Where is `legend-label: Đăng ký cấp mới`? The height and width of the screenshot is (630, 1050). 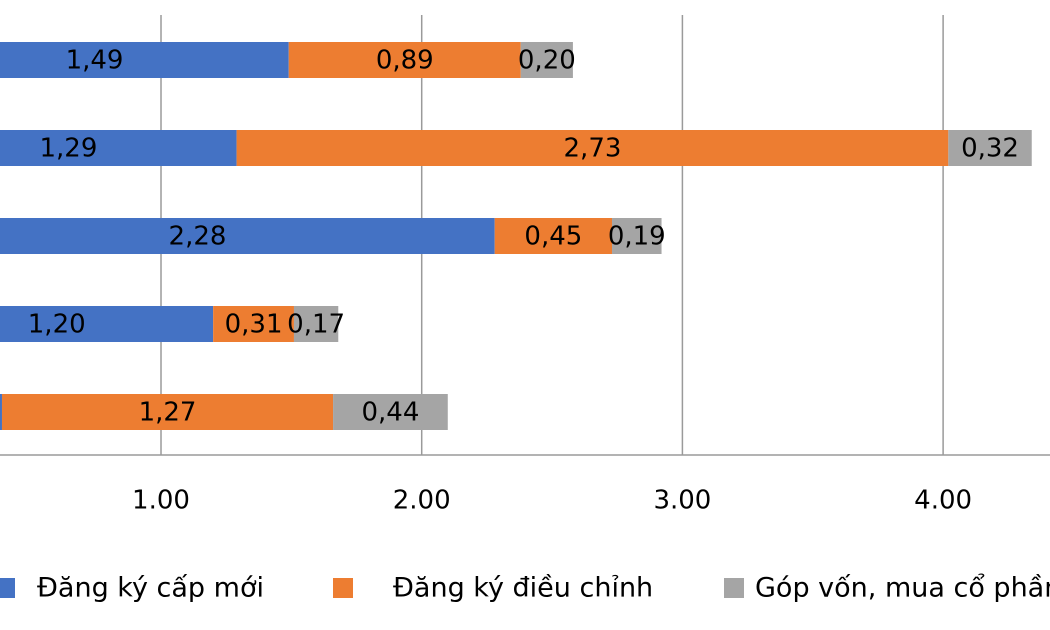 legend-label: Đăng ký cấp mới is located at coordinates (150, 588).